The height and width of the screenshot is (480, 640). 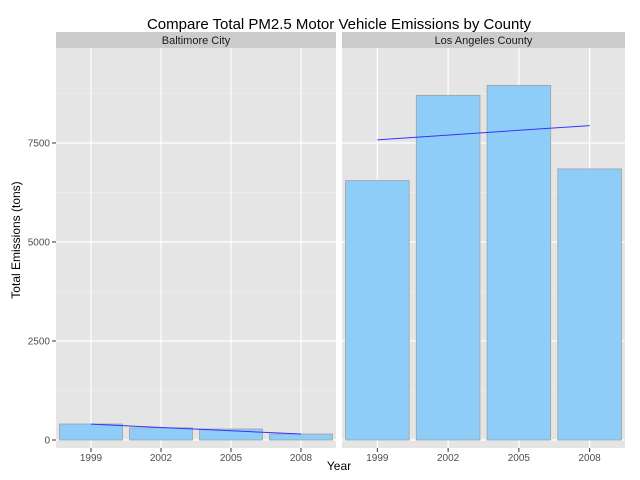 I want to click on bar-baltimore-city-1999, so click(x=91, y=432).